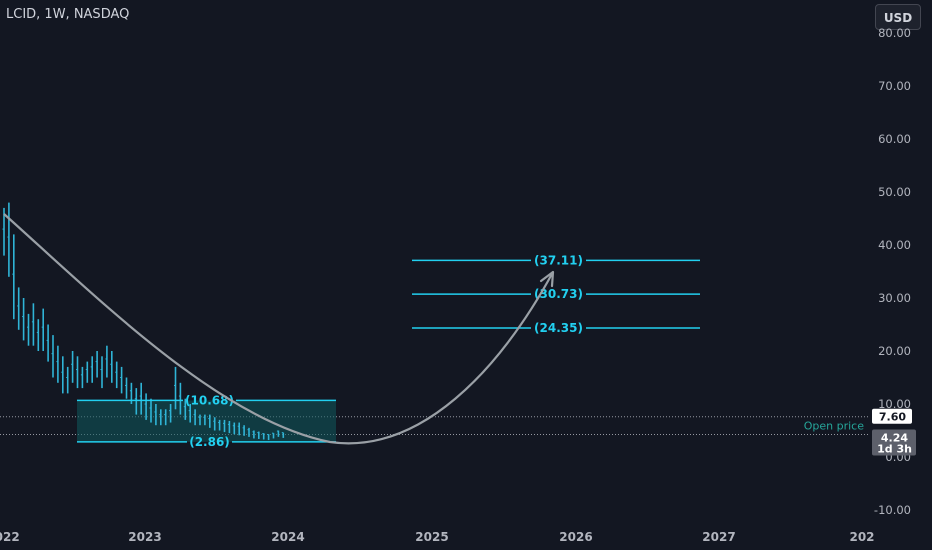 Image resolution: width=932 pixels, height=550 pixels. What do you see at coordinates (287, 537) in the screenshot?
I see `x-tick-label: 2024` at bounding box center [287, 537].